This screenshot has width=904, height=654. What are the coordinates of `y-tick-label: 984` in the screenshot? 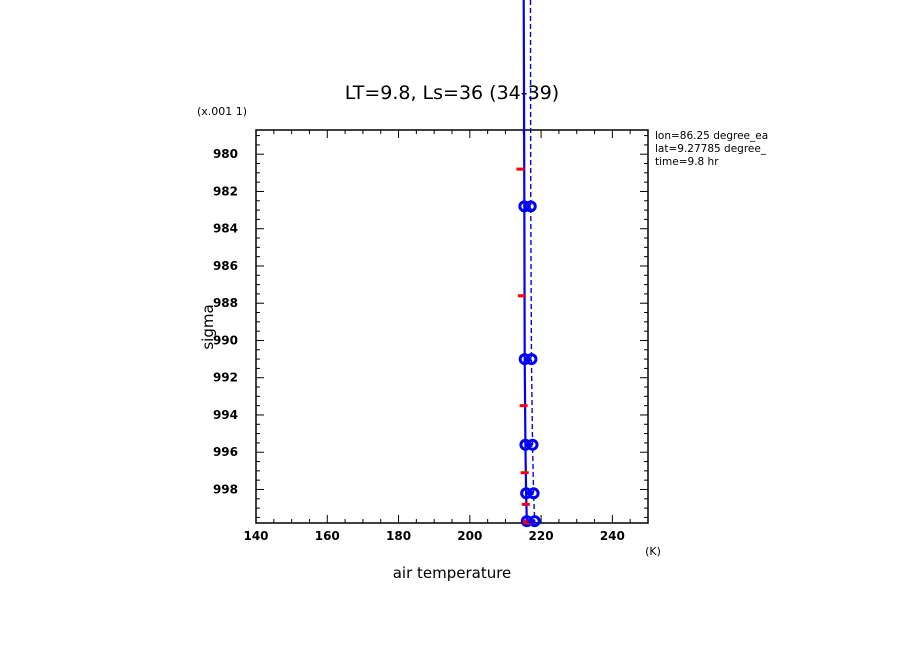 It's located at (225, 229).